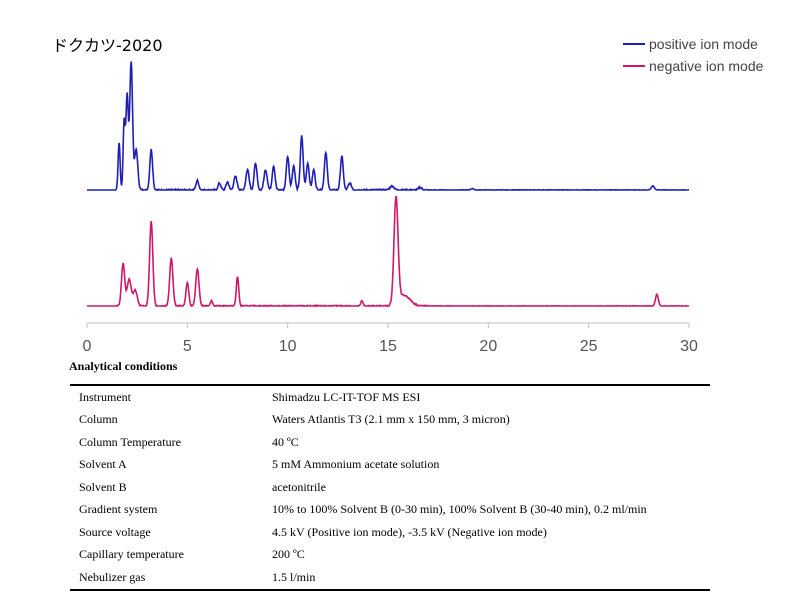 This screenshot has width=797, height=598. Describe the element at coordinates (693, 55) in the screenshot. I see `legend: positive ion mode negative ion mode` at that location.